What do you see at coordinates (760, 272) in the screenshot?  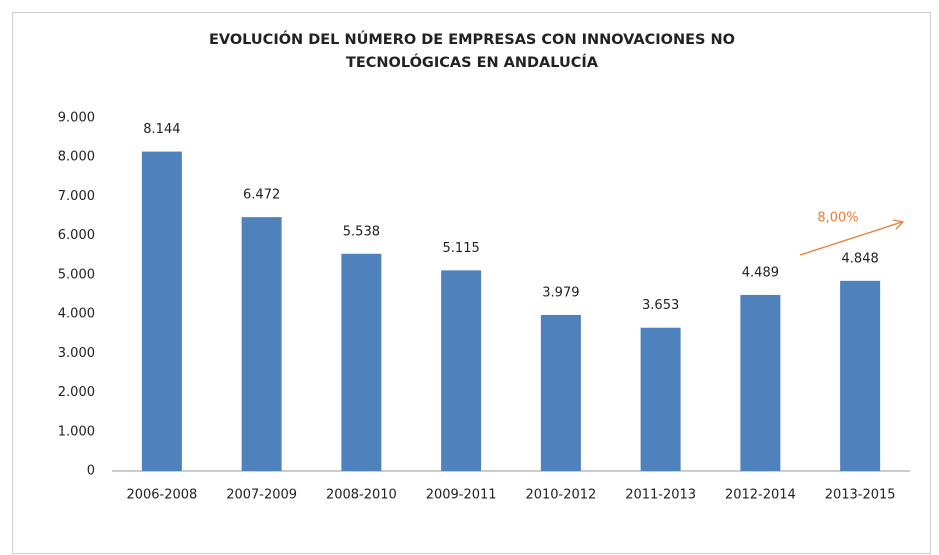 I see `value-label: 4.489` at bounding box center [760, 272].